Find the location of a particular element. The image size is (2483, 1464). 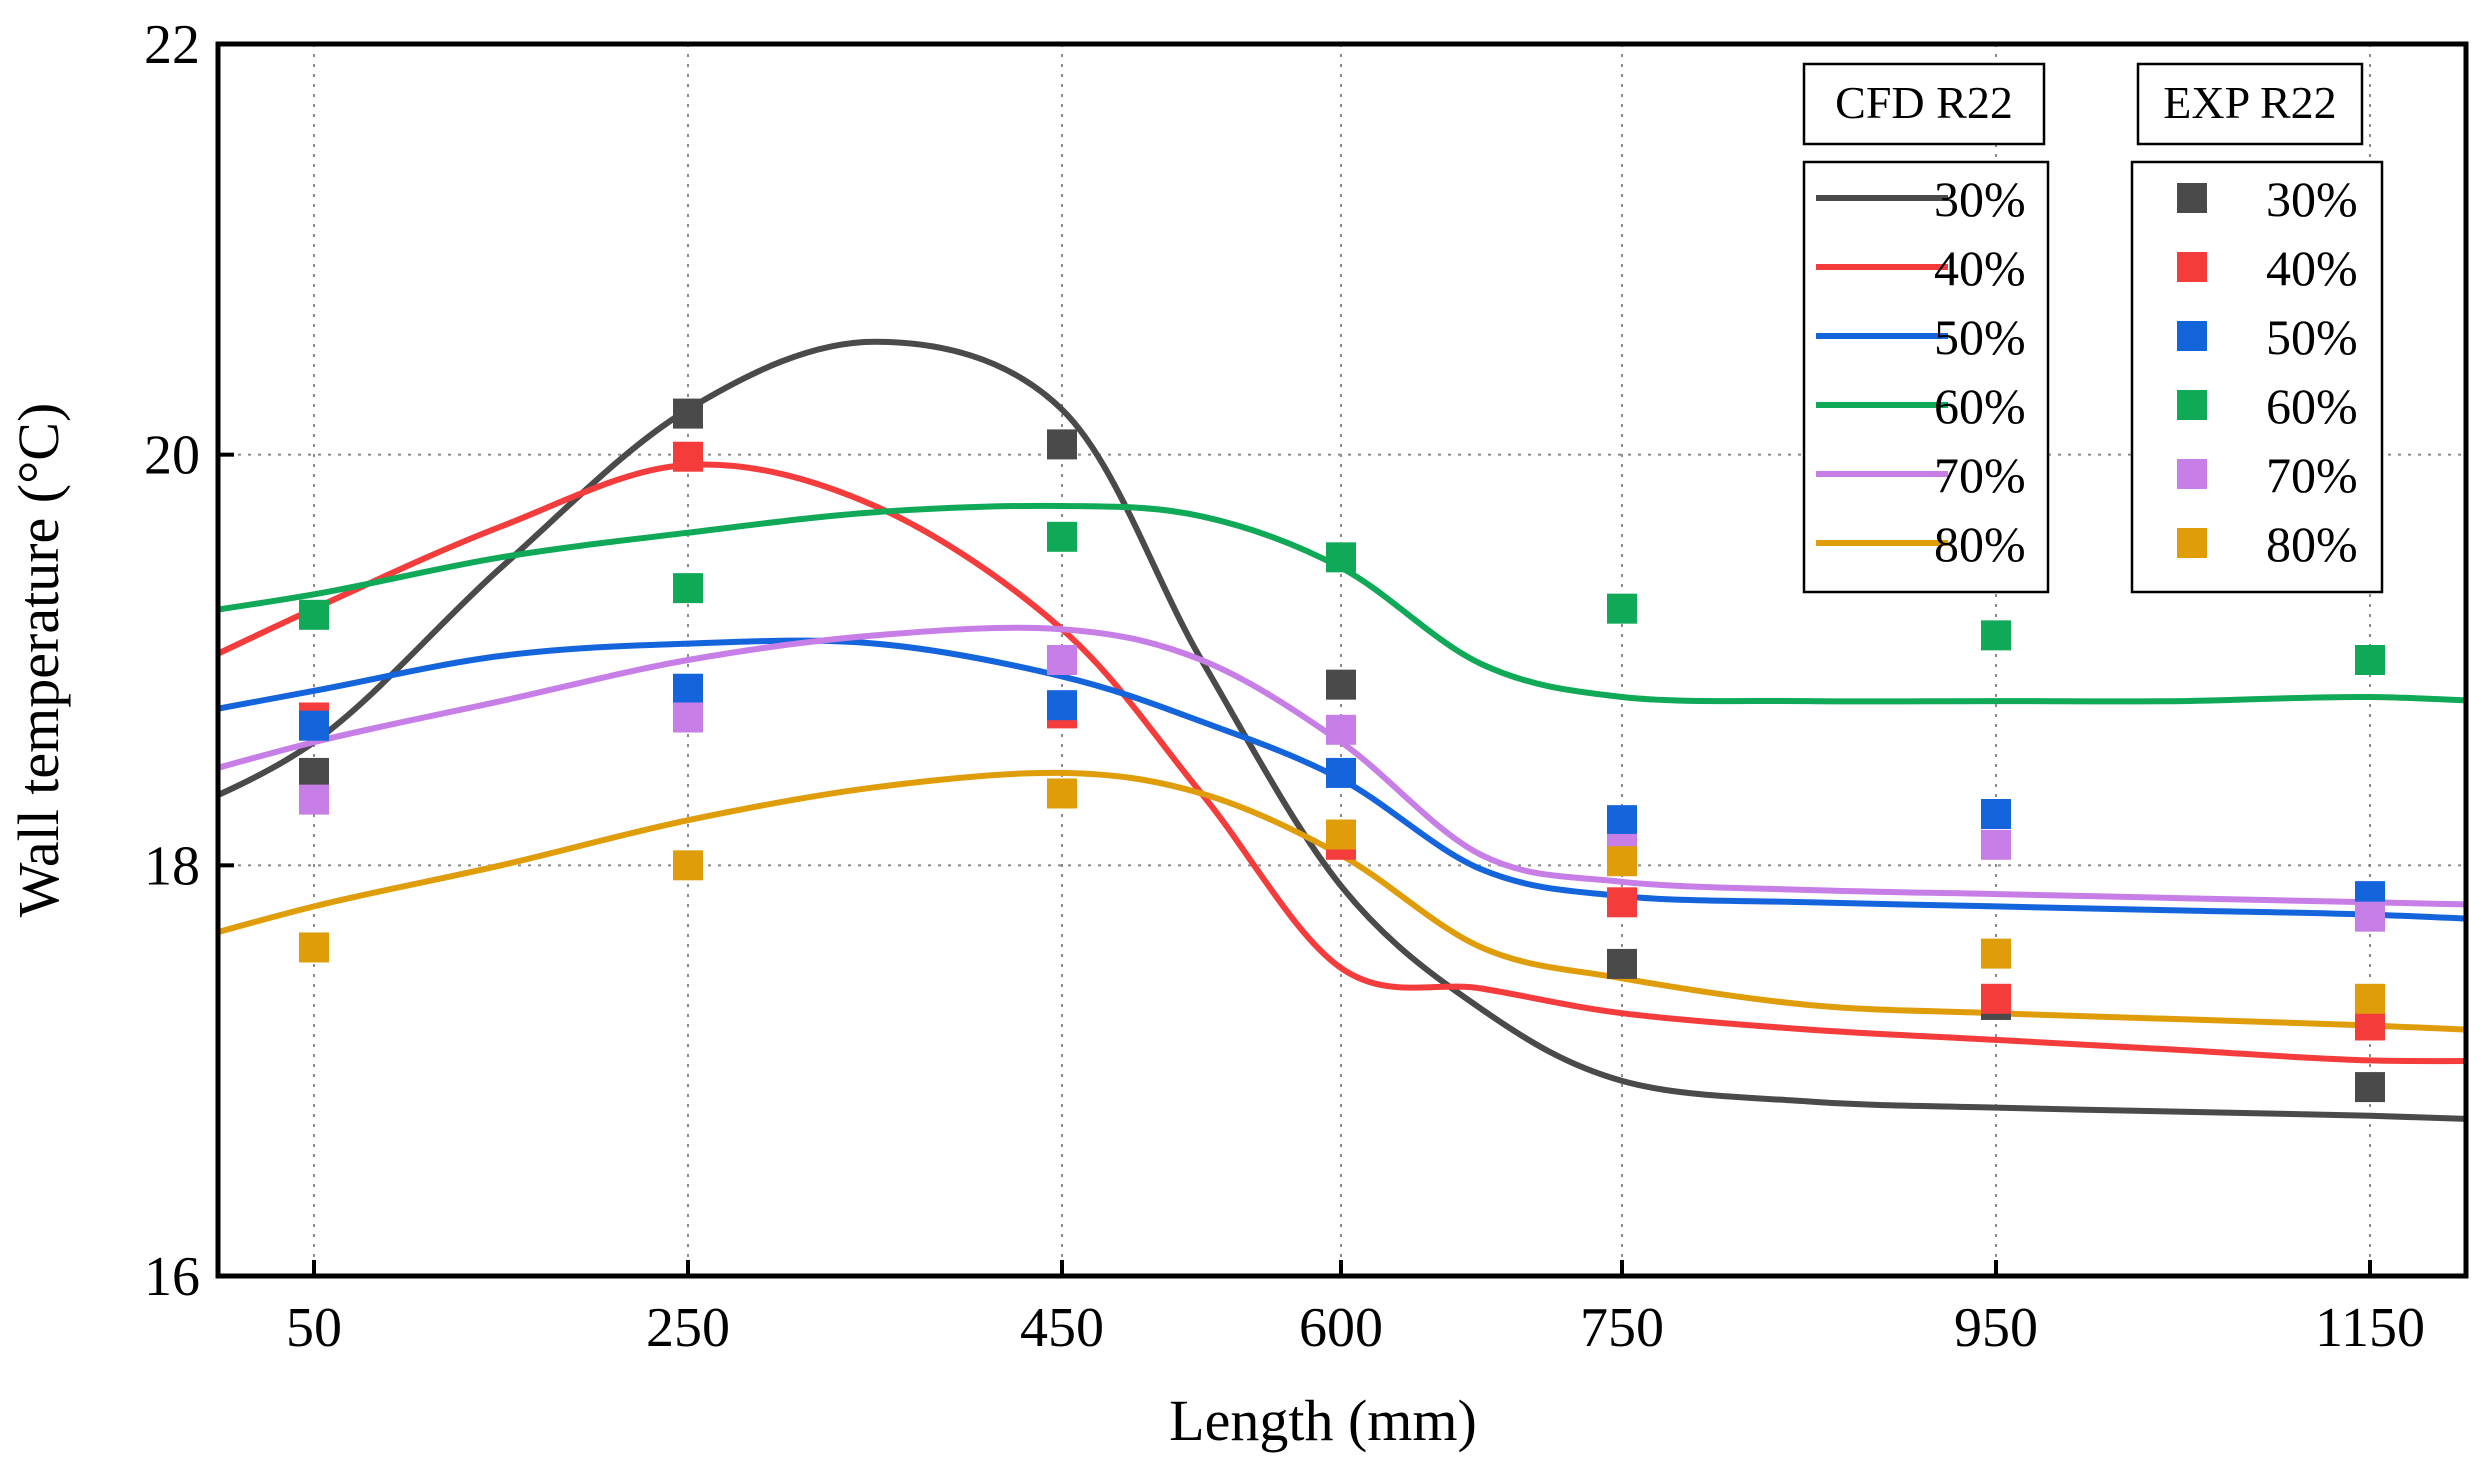

legend-exp: EXP R22 30% 40% 50% 60% 70% 80% is located at coordinates (2257, 328).